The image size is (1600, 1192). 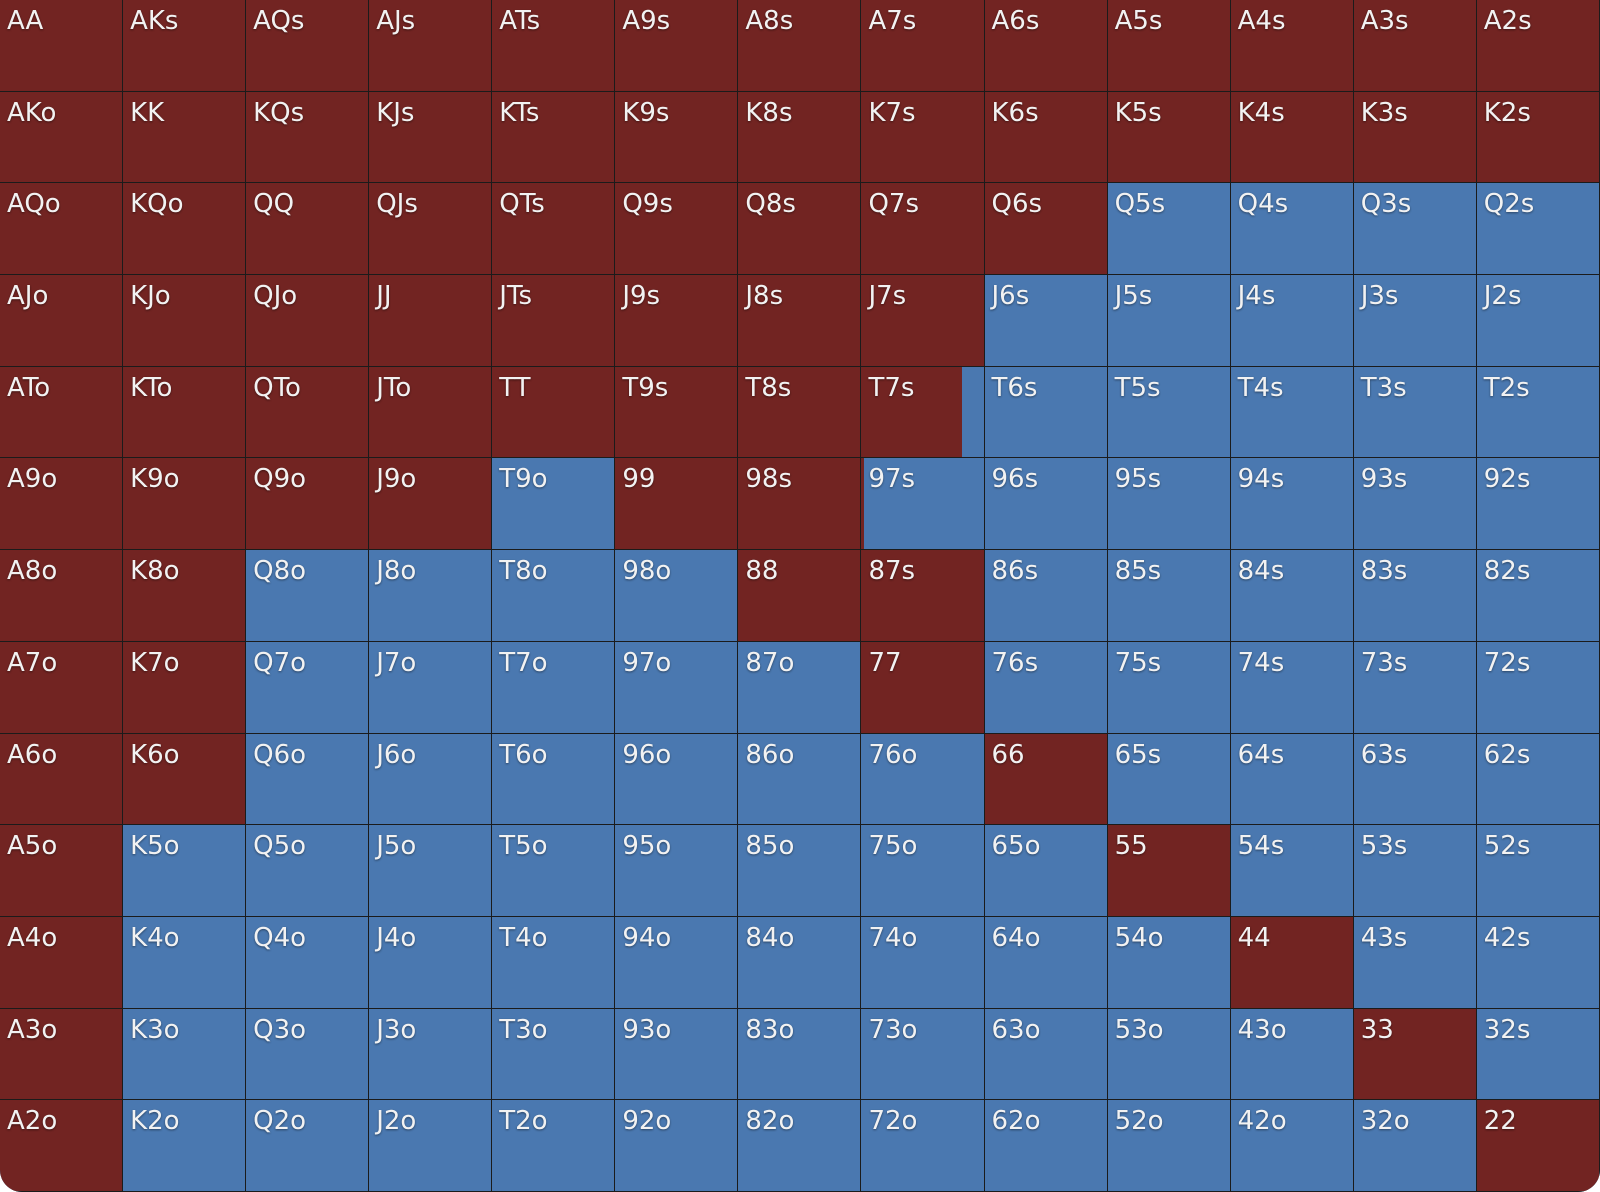 I want to click on hand-cell: 97o, so click(x=677, y=687).